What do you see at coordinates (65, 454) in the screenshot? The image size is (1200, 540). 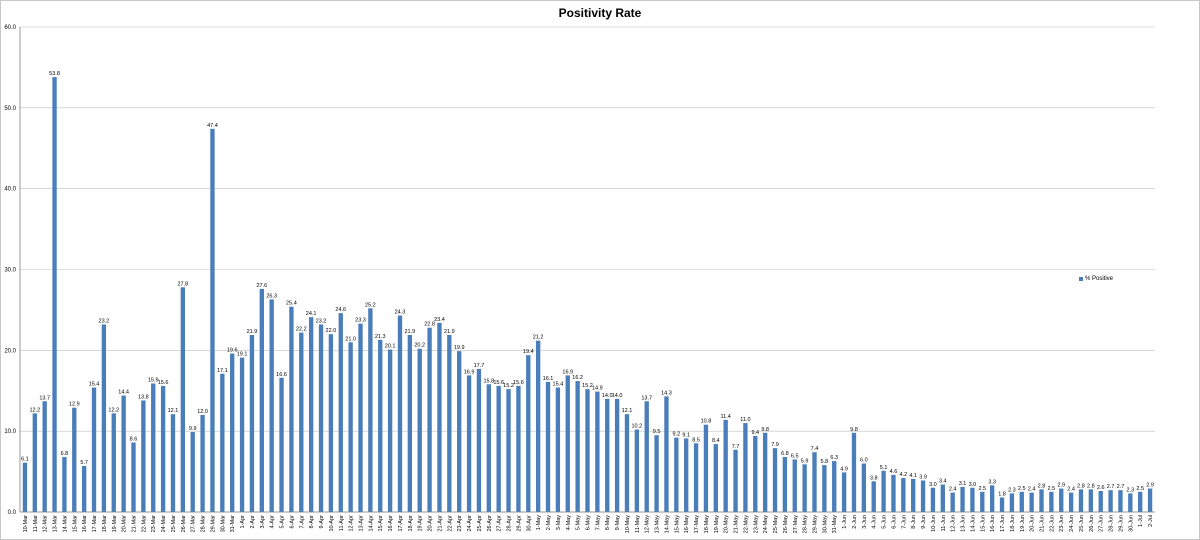 I see `data-label: 6.8` at bounding box center [65, 454].